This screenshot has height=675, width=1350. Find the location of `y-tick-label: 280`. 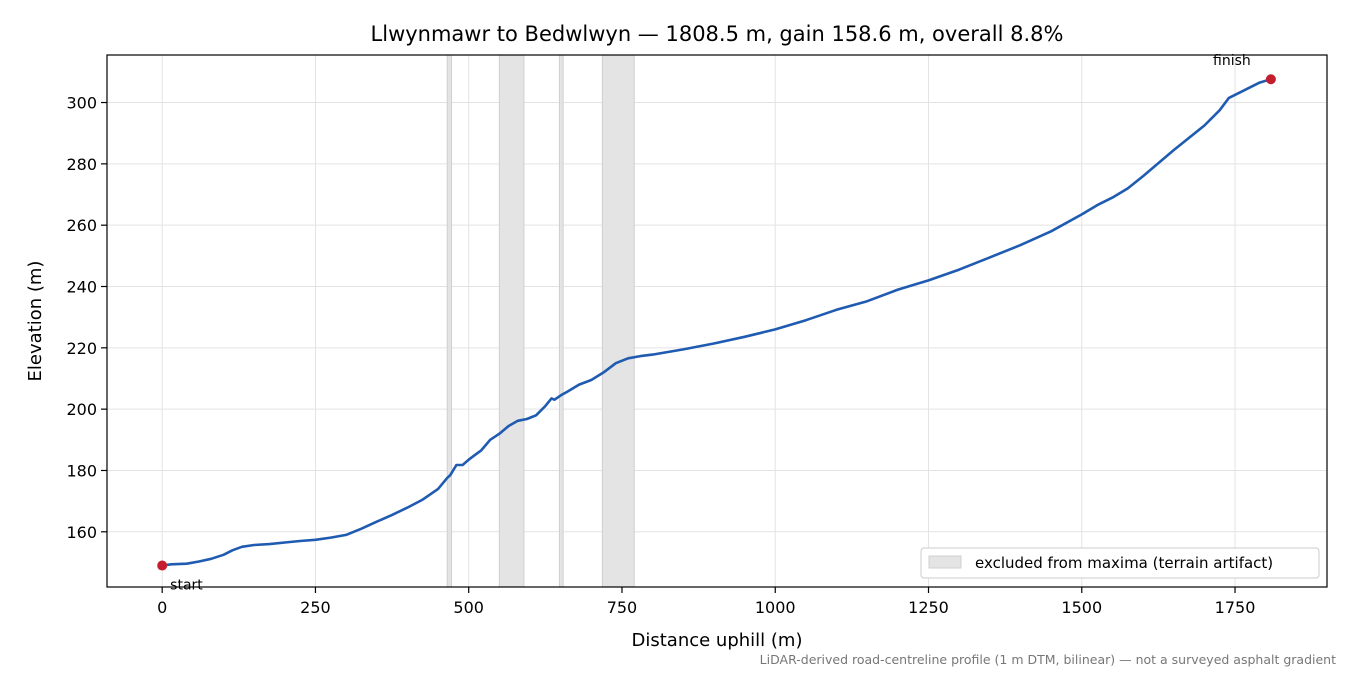

y-tick-label: 280 is located at coordinates (81, 164).